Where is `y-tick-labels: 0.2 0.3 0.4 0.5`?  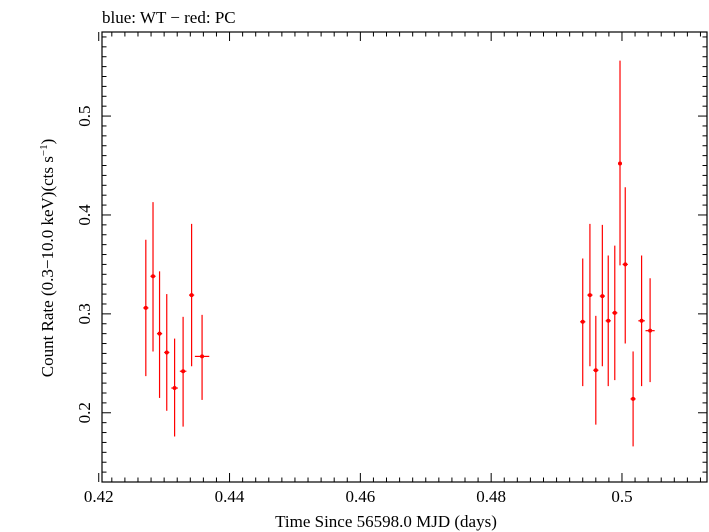 y-tick-labels: 0.2 0.3 0.4 0.5 is located at coordinates (84, 264).